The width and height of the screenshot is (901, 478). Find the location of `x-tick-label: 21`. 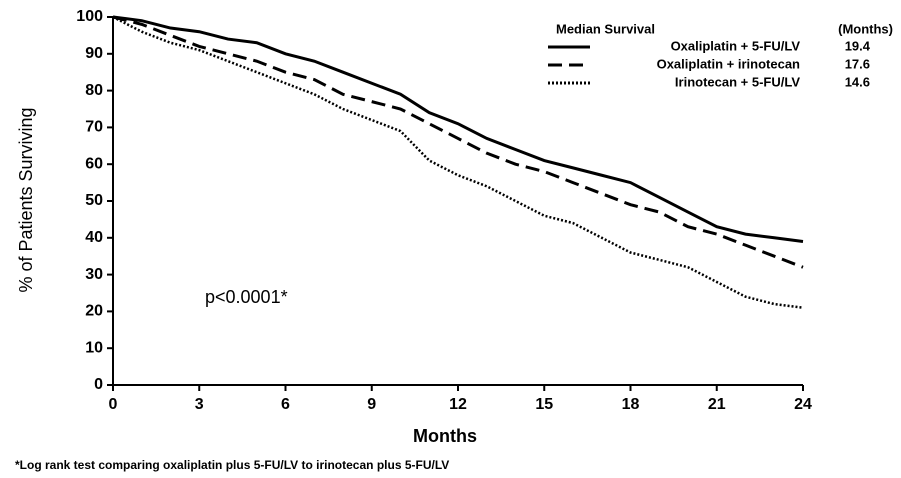

x-tick-label: 21 is located at coordinates (717, 404).